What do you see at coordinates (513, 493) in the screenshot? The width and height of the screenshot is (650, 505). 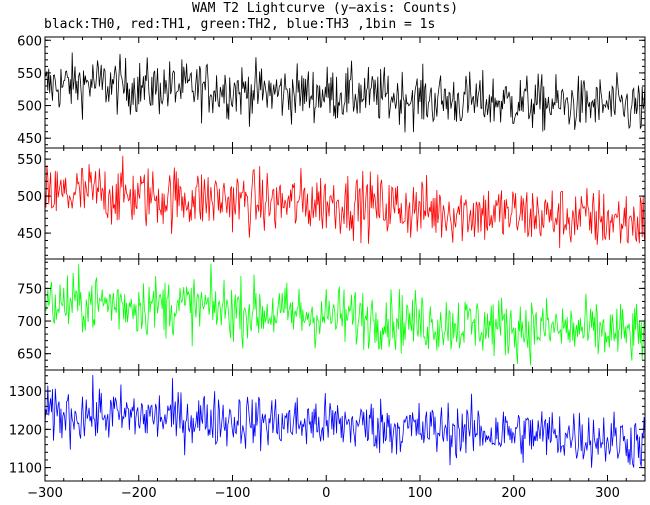 I see `x-tick-label-5: 200` at bounding box center [513, 493].